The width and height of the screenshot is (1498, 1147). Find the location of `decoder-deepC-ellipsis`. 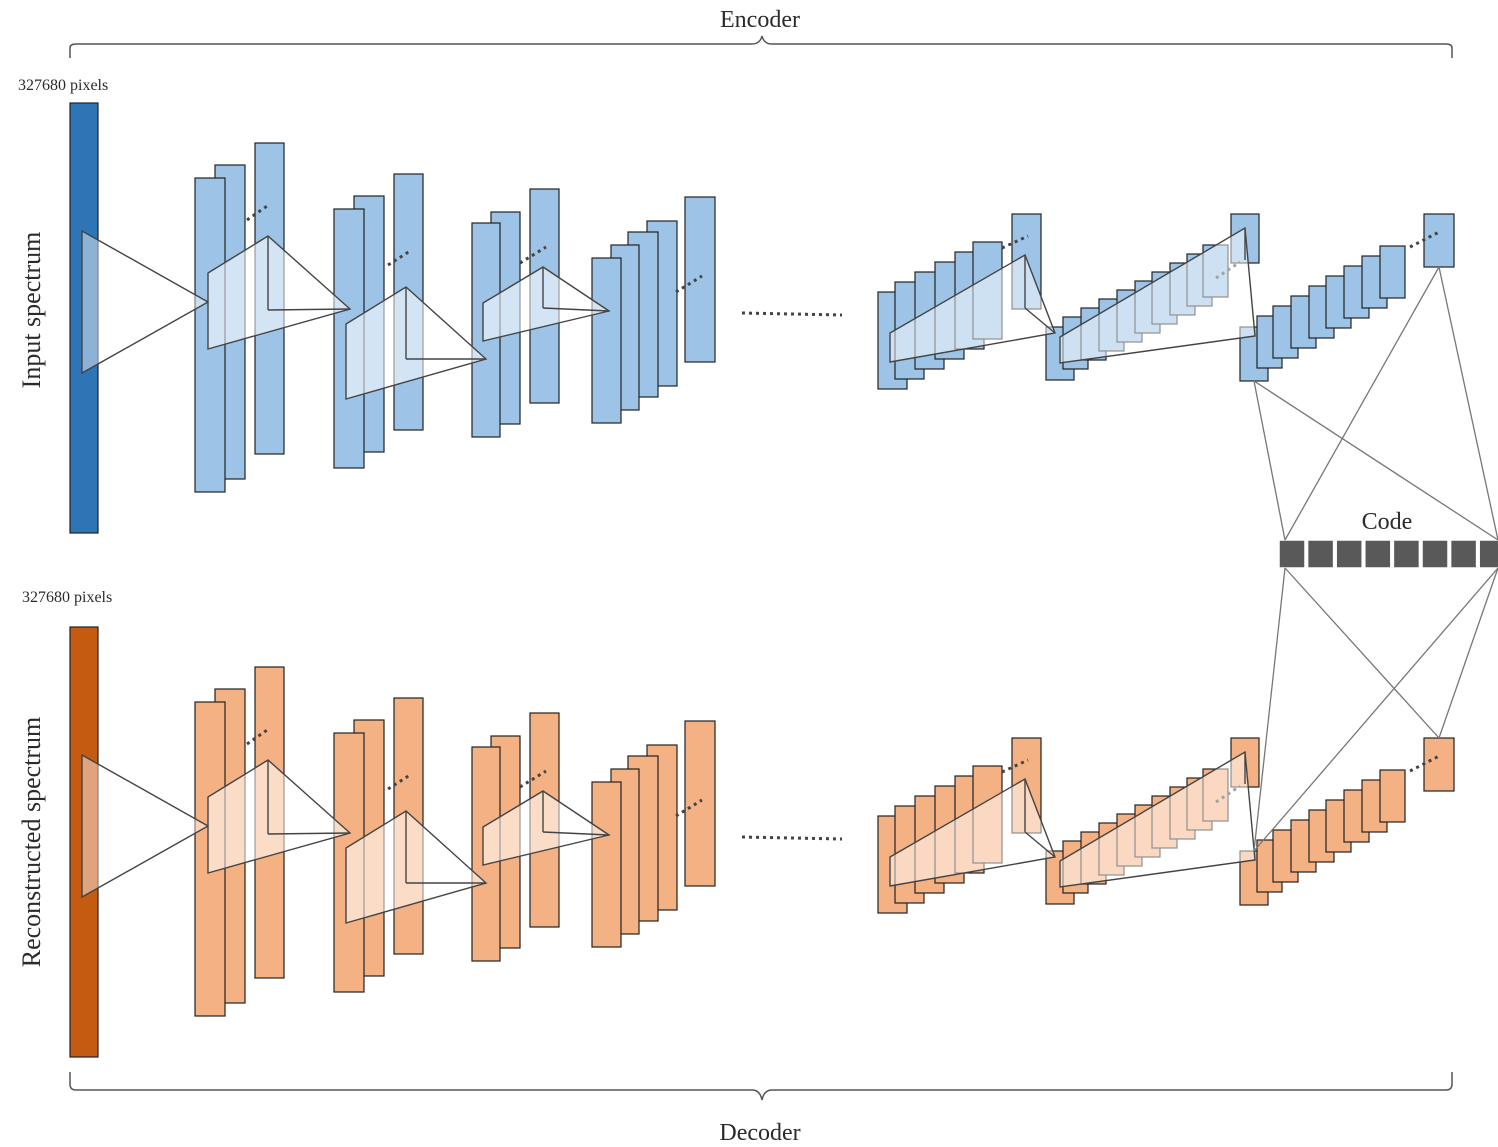

decoder-deepC-ellipsis is located at coordinates (1425, 763).